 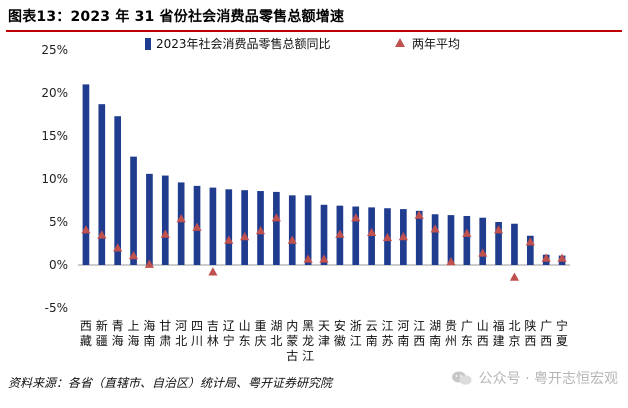 What do you see at coordinates (165, 333) in the screenshot?
I see `x-tick-label: 甘肃` at bounding box center [165, 333].